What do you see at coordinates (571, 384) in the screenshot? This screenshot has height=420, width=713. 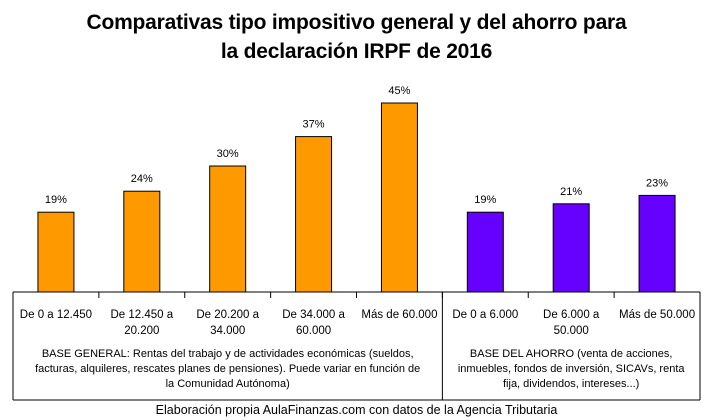 I see `group-note-2: fija, dividendos, intereses...)` at bounding box center [571, 384].